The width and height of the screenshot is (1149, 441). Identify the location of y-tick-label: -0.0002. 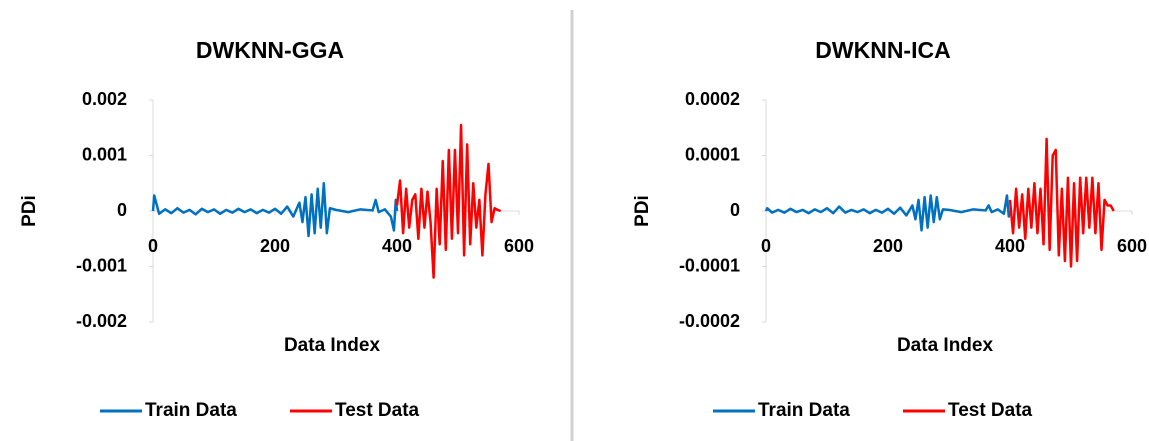
(709, 321).